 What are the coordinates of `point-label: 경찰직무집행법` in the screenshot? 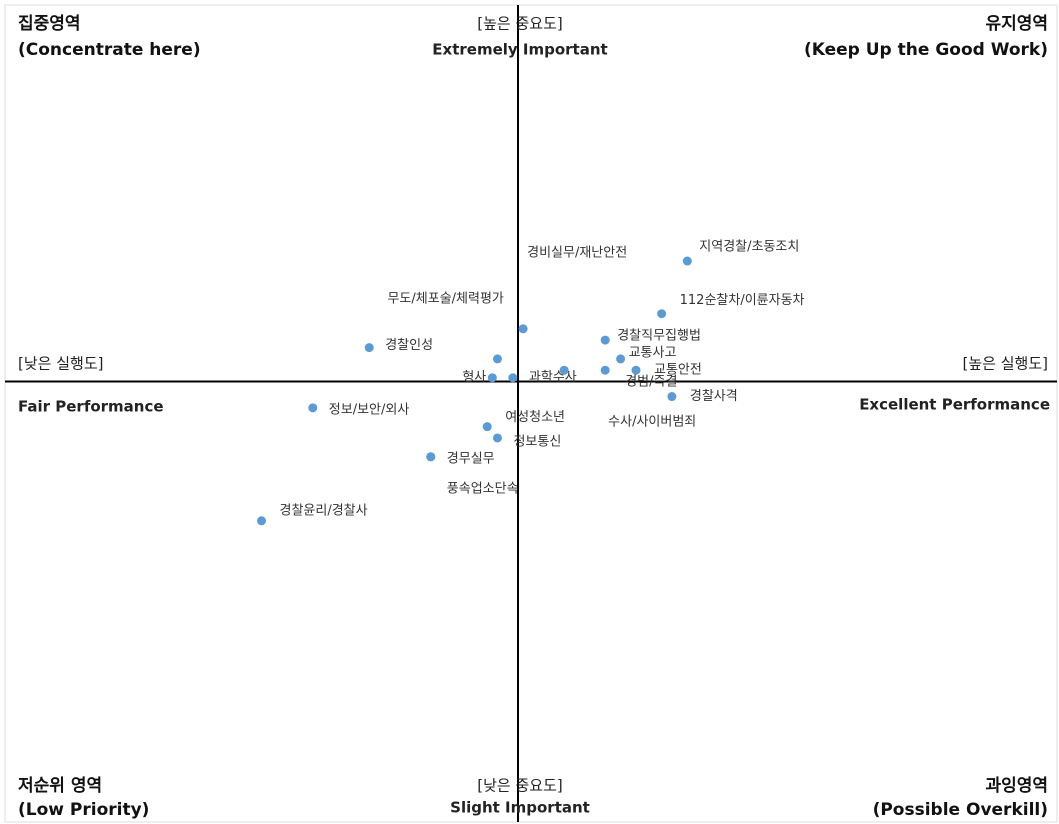 It's located at (659, 336).